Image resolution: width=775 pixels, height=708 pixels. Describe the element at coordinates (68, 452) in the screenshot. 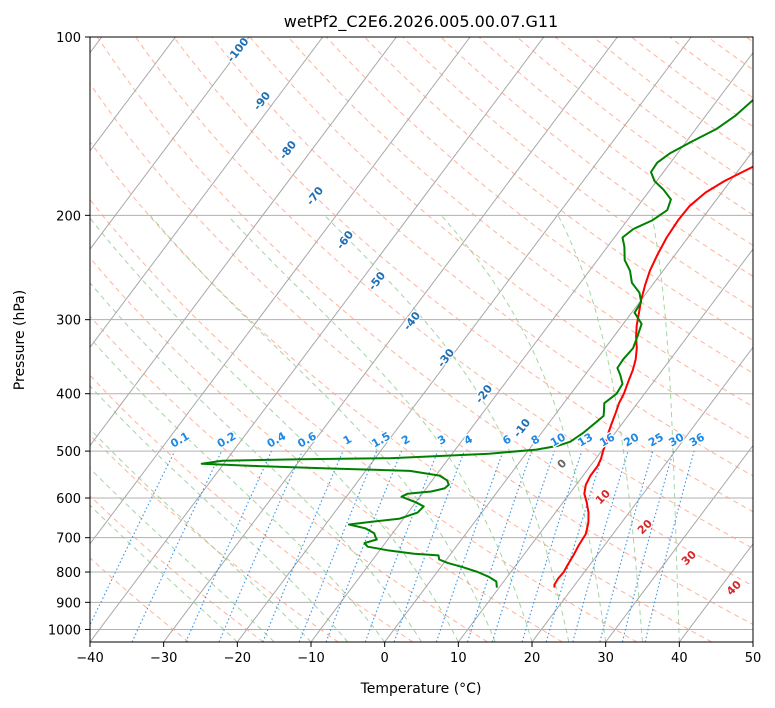

I see `y-tick-label: 500` at that location.